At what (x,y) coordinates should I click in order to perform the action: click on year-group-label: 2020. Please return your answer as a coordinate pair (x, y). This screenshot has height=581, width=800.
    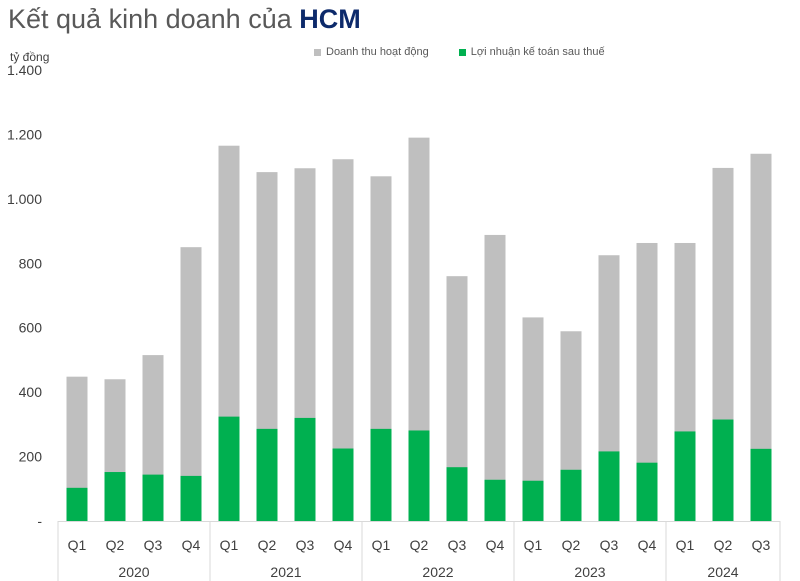
    Looking at the image, I should click on (133, 572).